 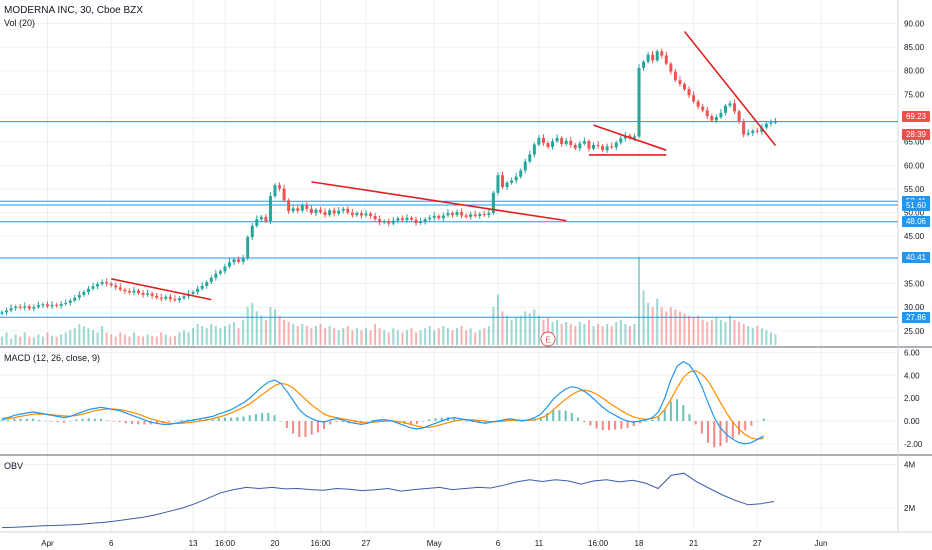 I want to click on obv-line, so click(x=388, y=500).